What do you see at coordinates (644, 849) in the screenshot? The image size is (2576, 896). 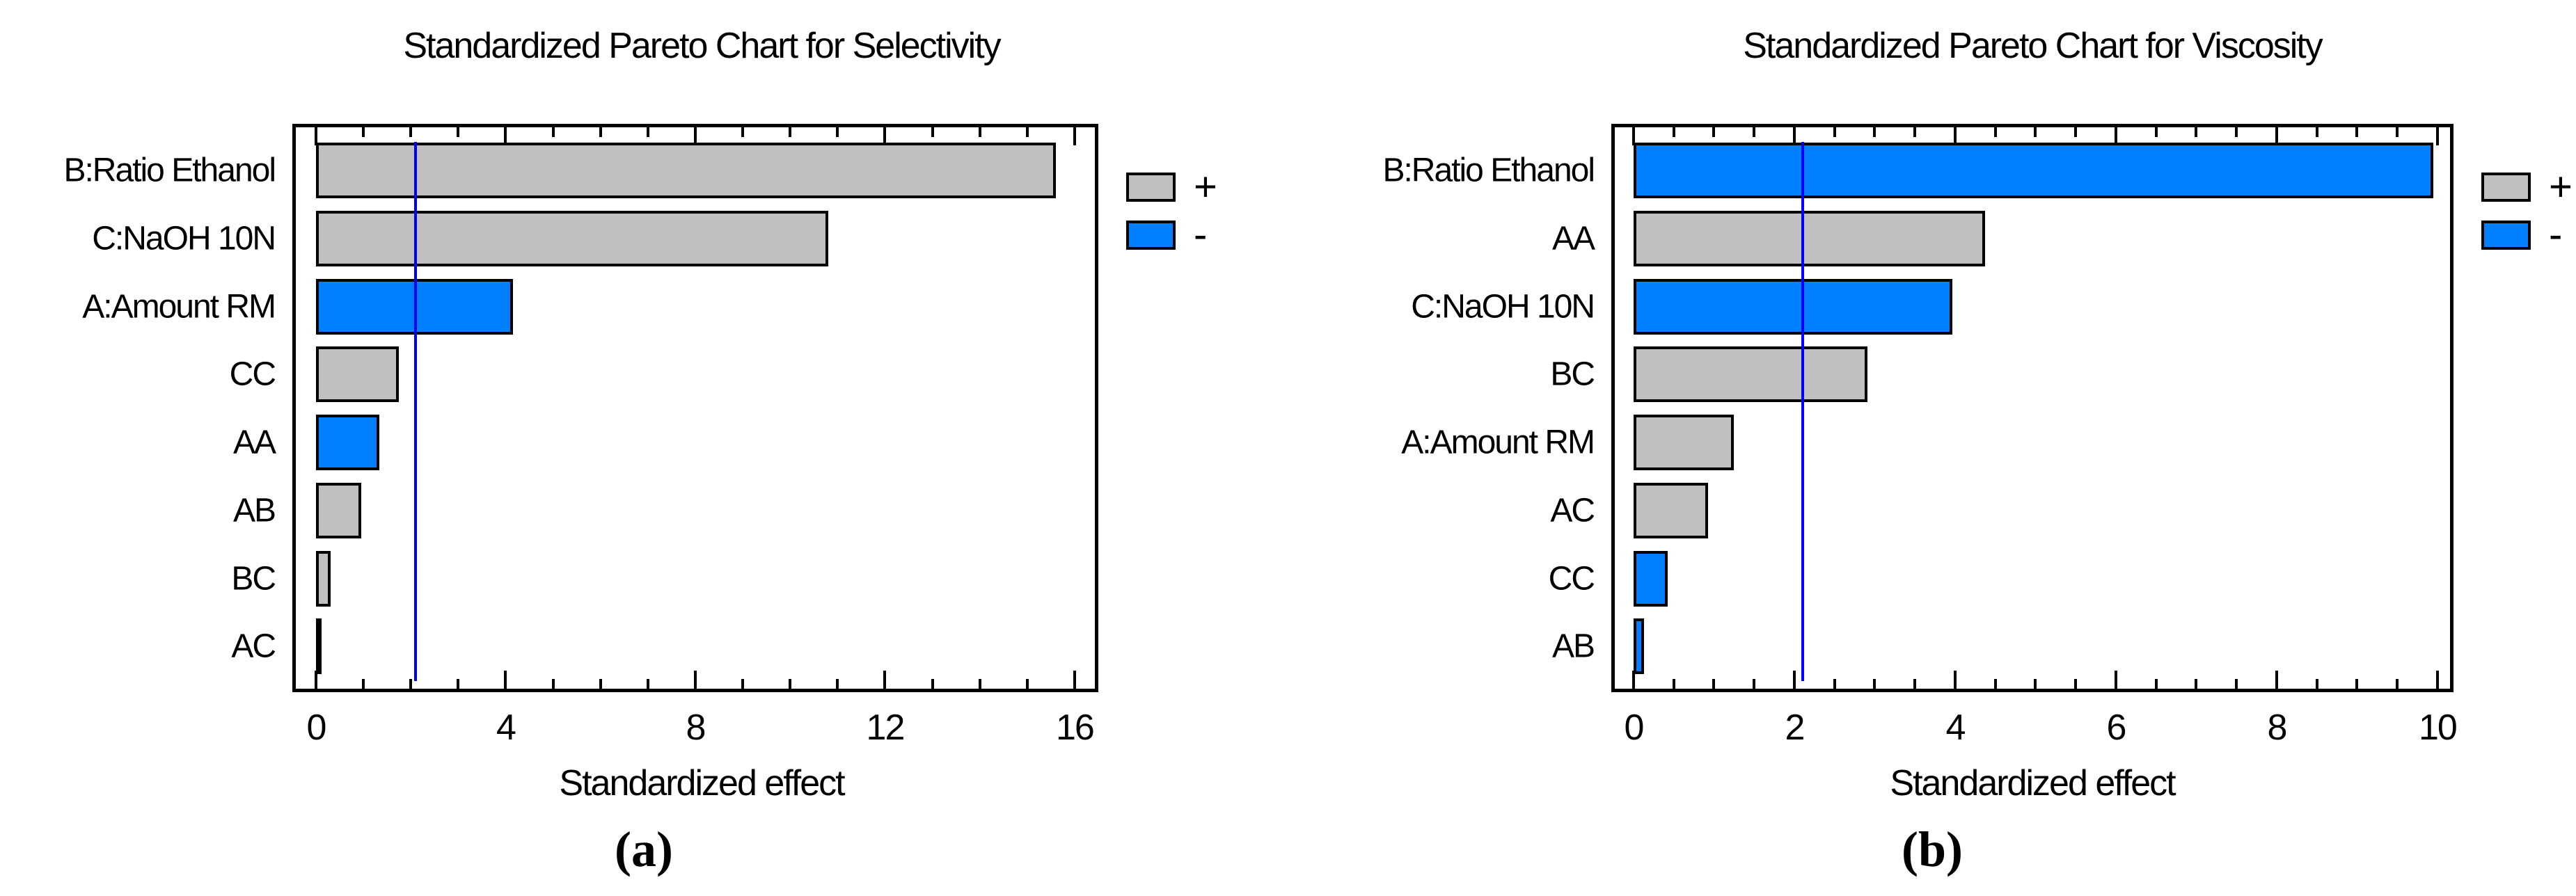 I see `subfigure-caption: (a)` at bounding box center [644, 849].